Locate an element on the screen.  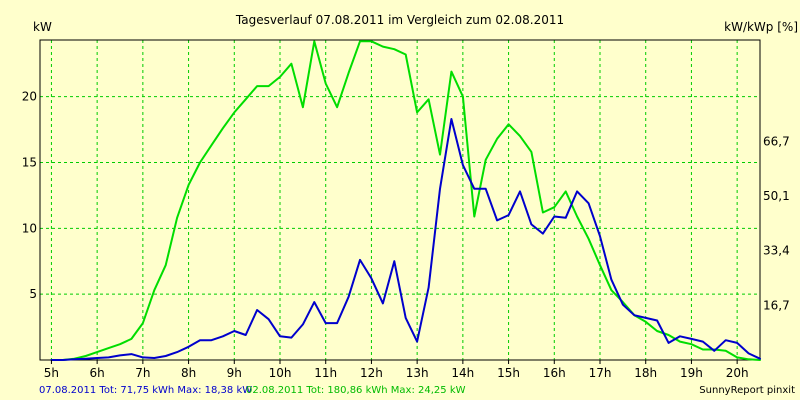
x-tick-label: 16h is located at coordinates (554, 373).